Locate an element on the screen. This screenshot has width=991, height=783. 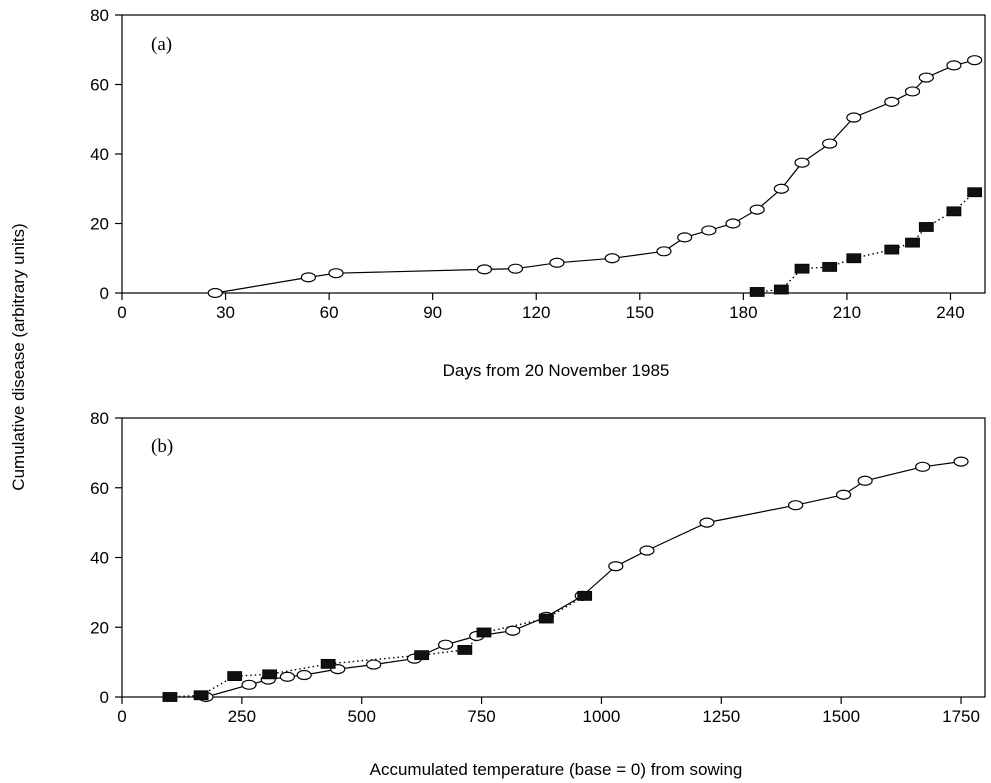
panel-a-x-tick-label: 240 is located at coordinates (950, 312).